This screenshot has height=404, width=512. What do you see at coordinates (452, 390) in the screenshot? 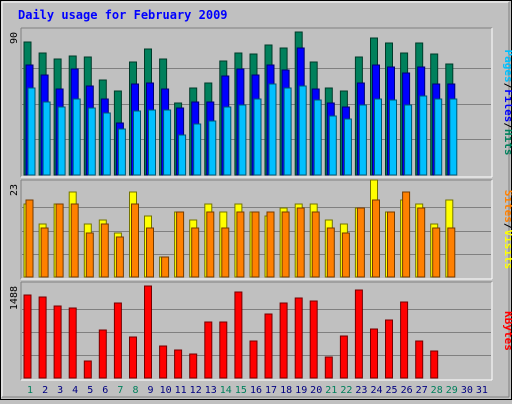
I see `x-label-29: 29` at bounding box center [452, 390].